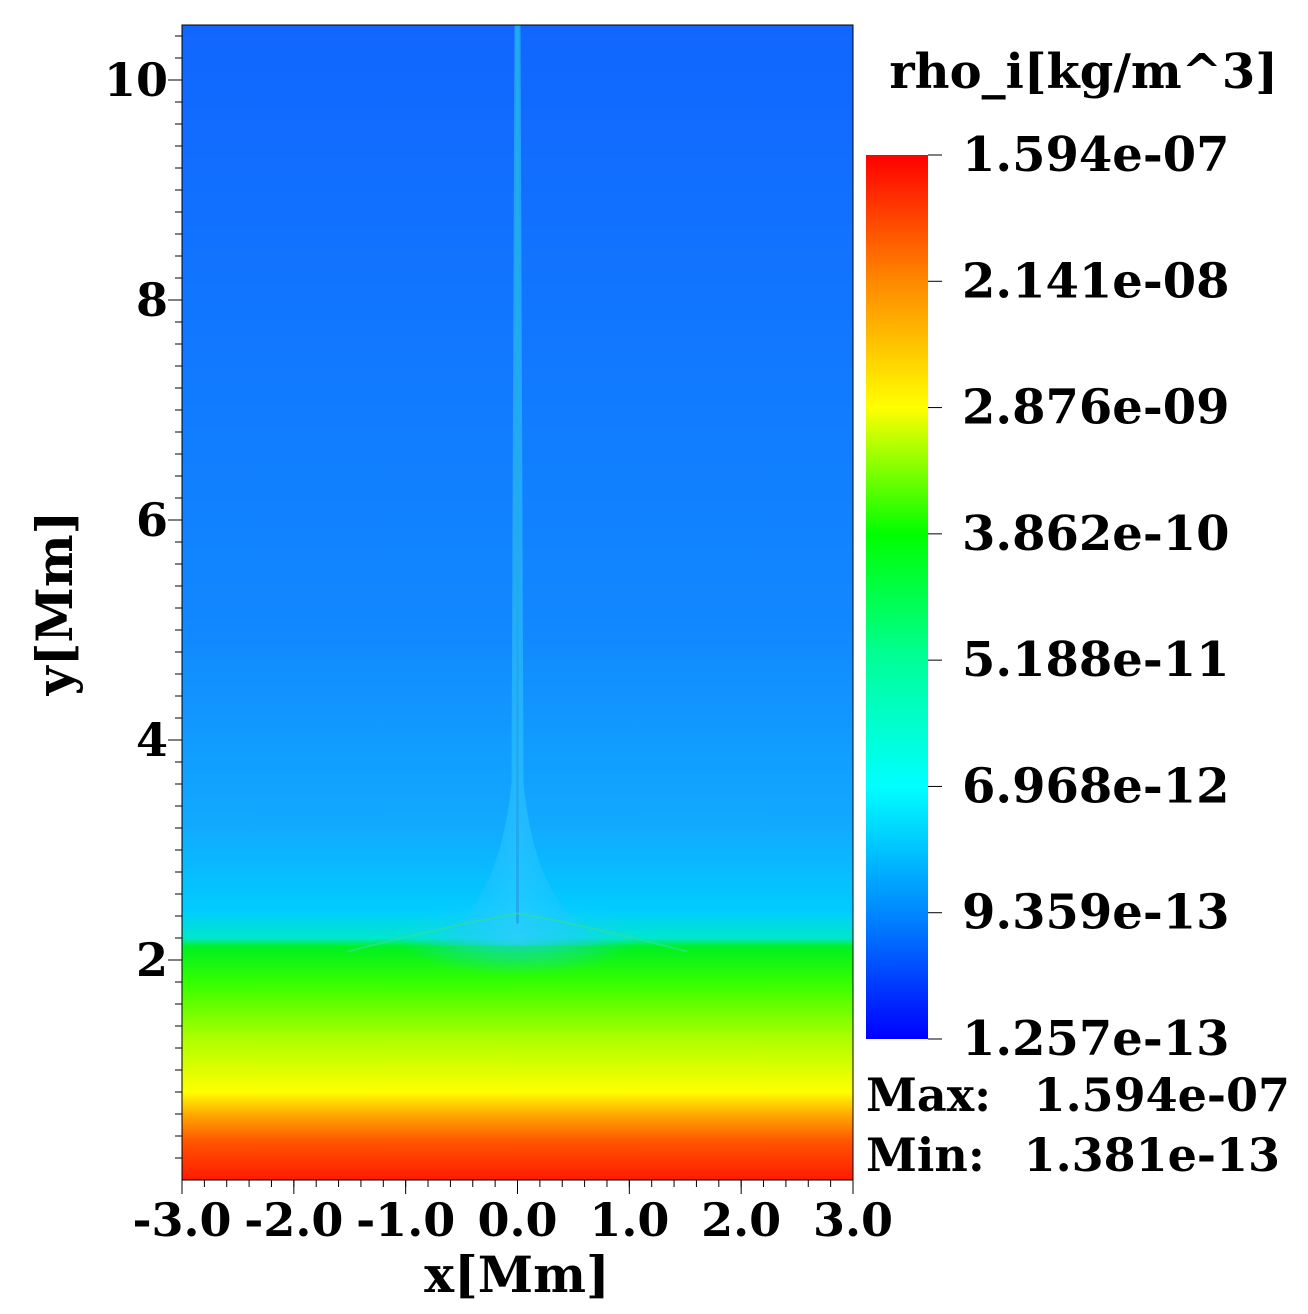 The image size is (1308, 1314). Describe the element at coordinates (152, 300) in the screenshot. I see `y-tick-label: 8` at that location.